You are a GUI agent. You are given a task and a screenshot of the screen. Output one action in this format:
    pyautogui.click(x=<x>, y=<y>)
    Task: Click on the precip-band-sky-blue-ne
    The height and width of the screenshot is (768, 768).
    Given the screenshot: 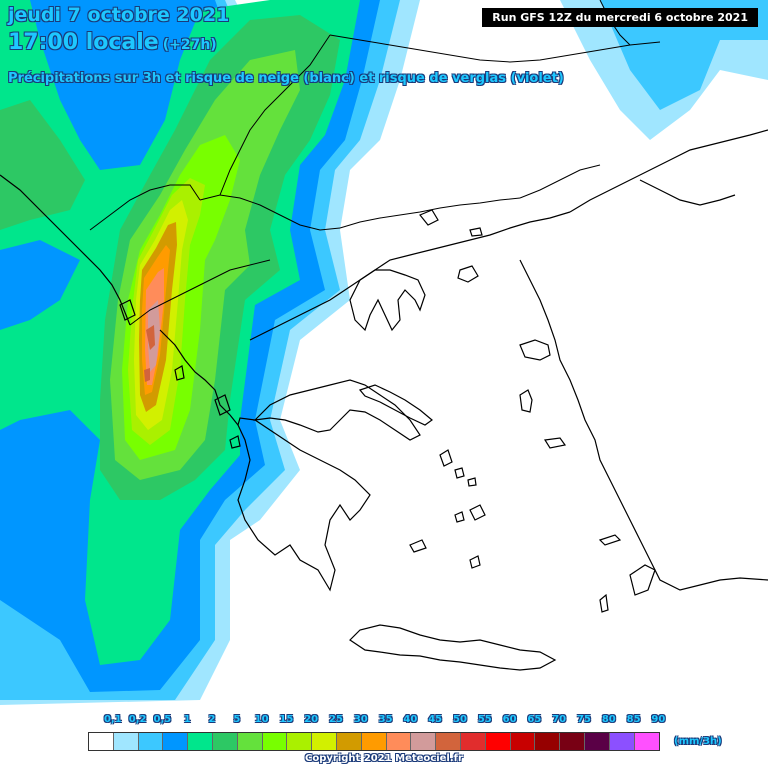 What is the action you would take?
    pyautogui.click(x=684, y=55)
    